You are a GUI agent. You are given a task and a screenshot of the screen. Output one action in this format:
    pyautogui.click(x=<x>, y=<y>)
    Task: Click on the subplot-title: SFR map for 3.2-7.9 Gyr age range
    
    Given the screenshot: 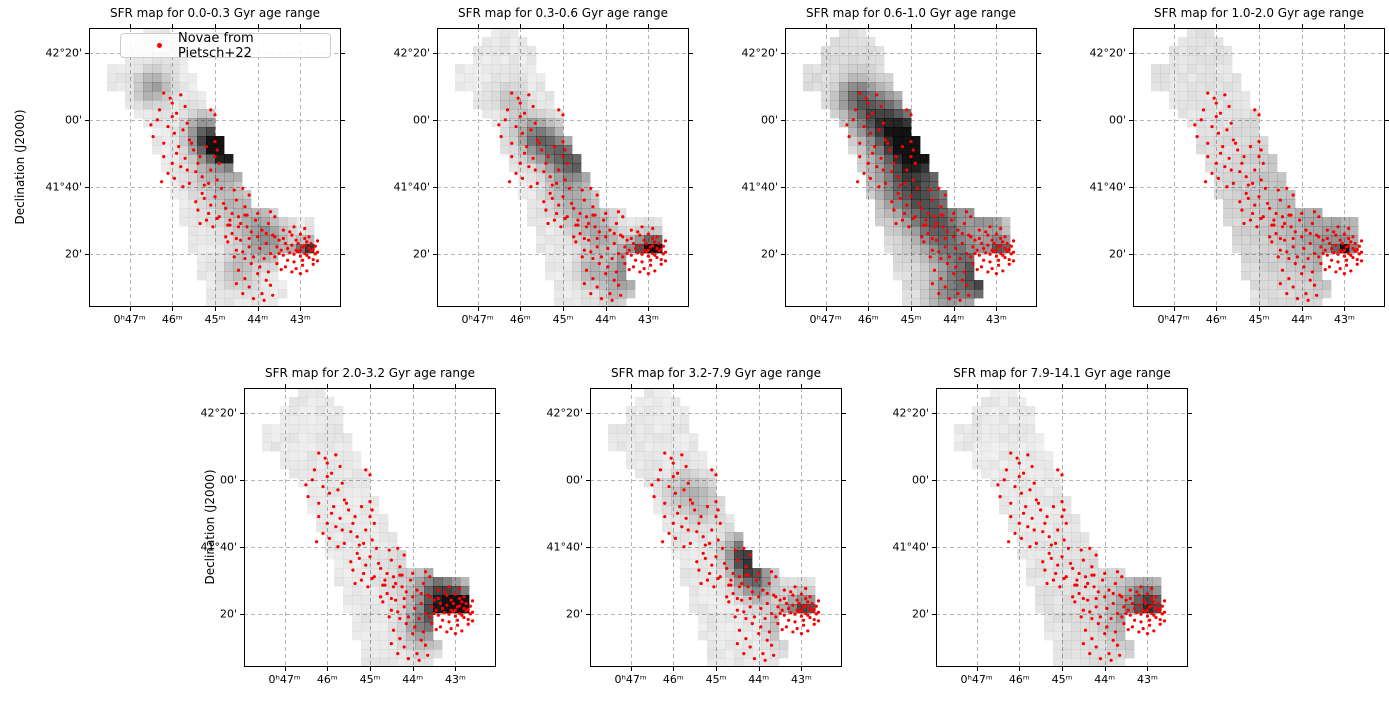 What is the action you would take?
    pyautogui.click(x=716, y=373)
    